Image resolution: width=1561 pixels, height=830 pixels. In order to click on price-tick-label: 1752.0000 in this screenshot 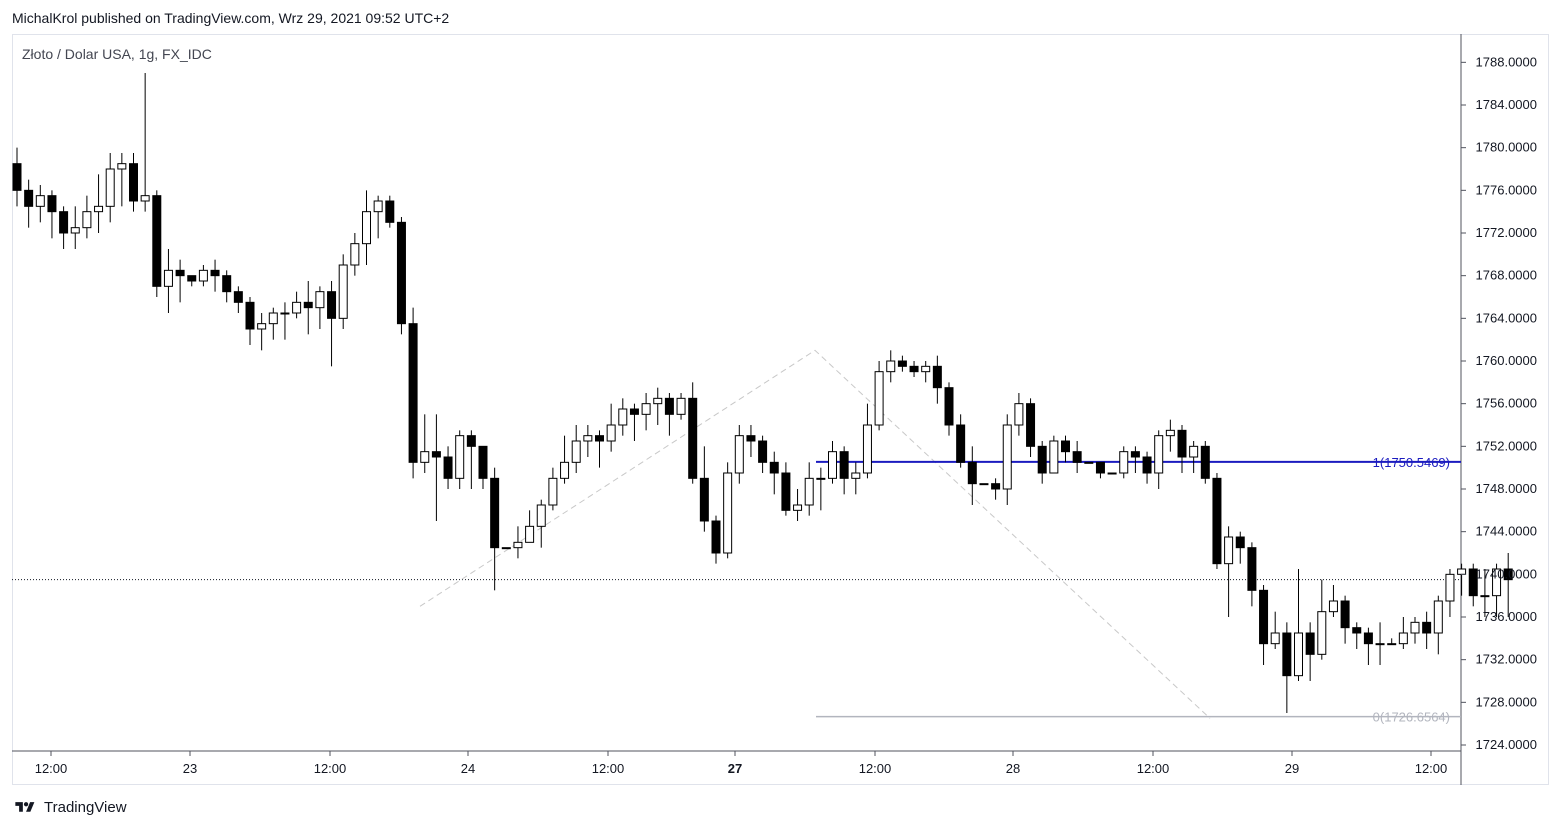, I will do `click(1506, 445)`.